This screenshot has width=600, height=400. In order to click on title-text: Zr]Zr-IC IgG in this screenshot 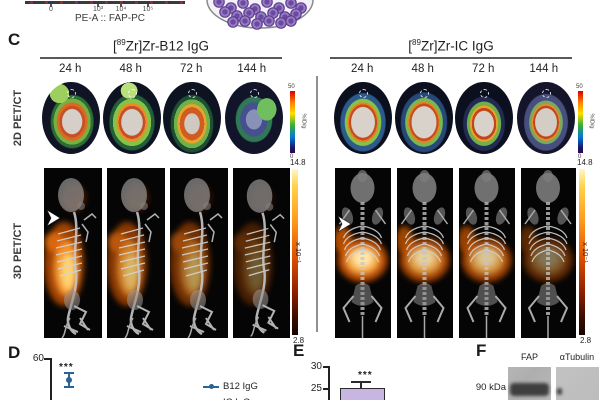, I will do `click(457, 46)`.